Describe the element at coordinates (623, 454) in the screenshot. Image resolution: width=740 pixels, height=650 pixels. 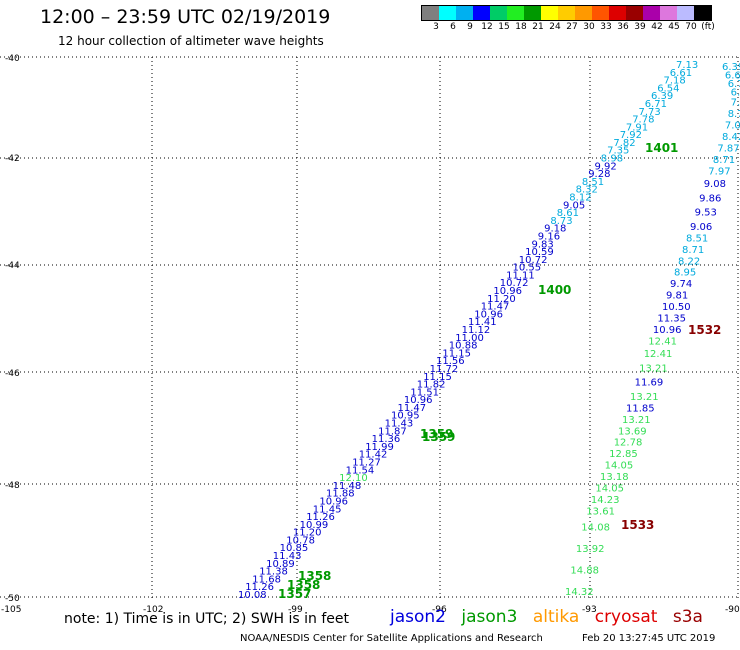
I see `swh-value-label: 12.85` at that location.